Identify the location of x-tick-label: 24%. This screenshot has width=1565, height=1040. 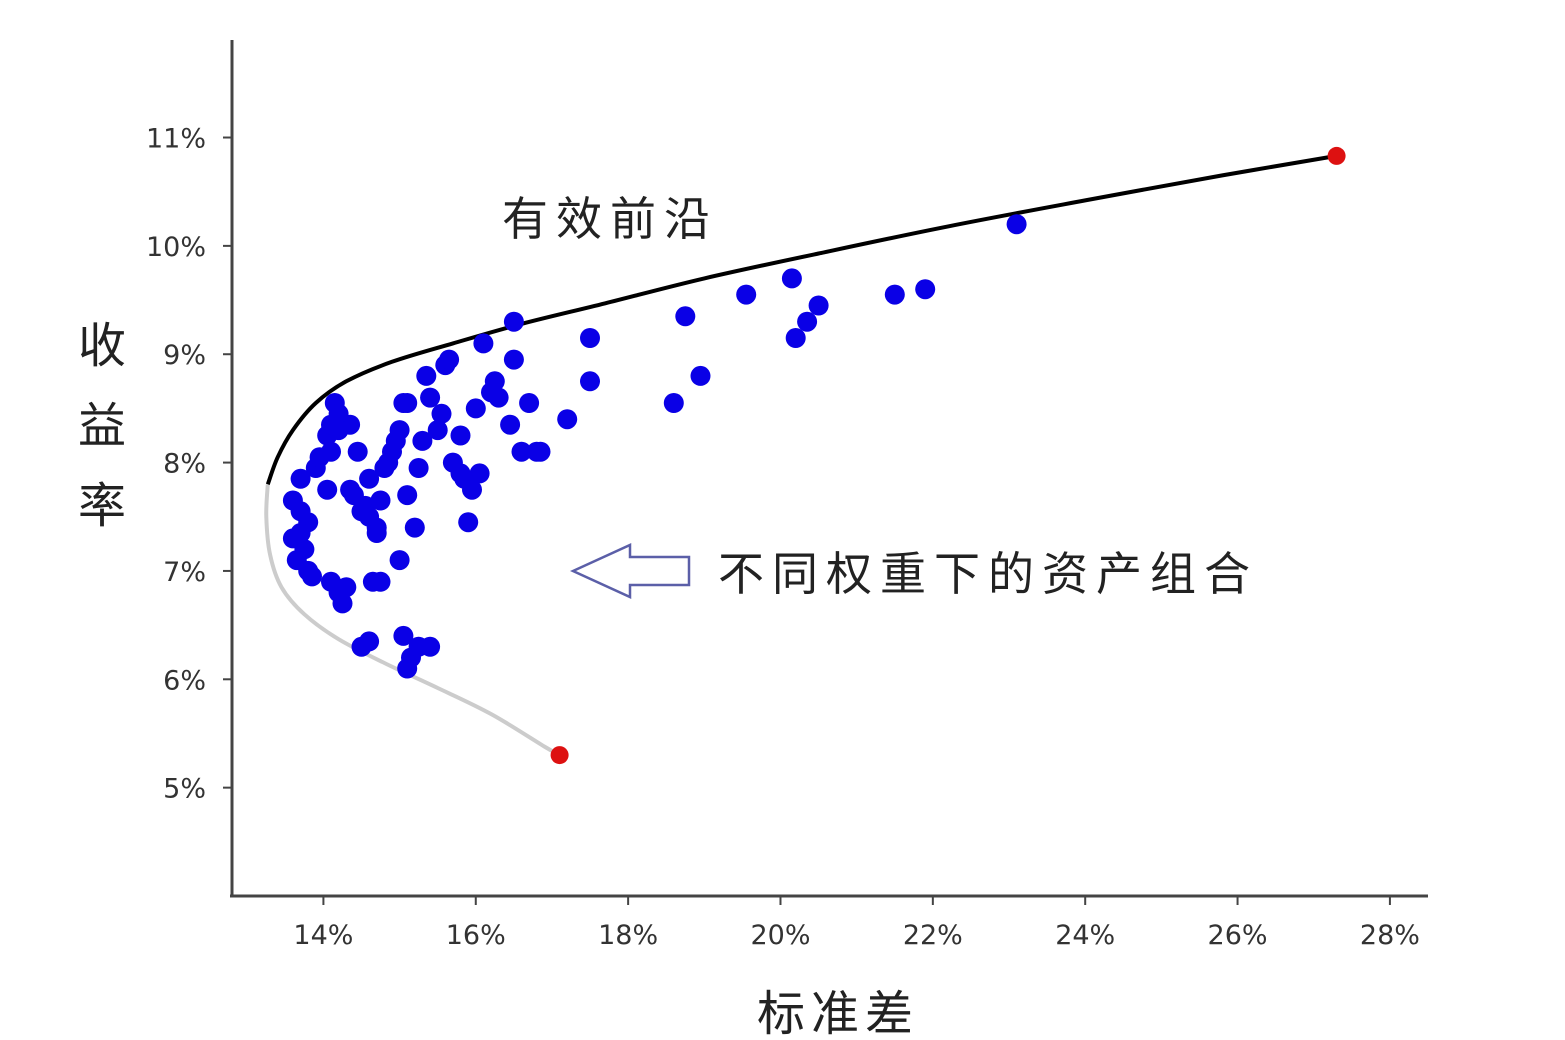
(1085, 935).